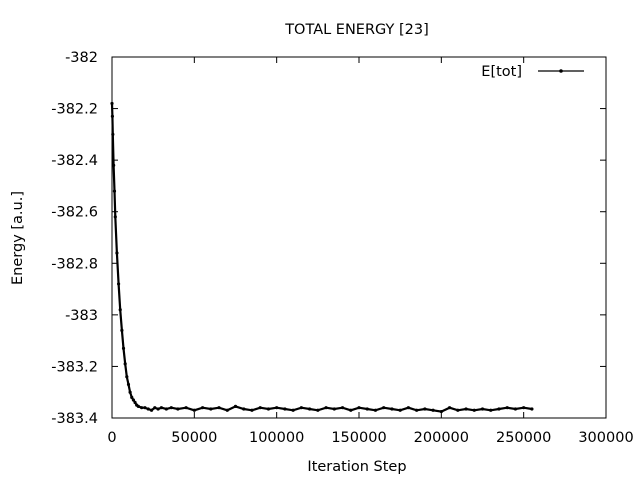 The image size is (640, 480). Describe the element at coordinates (74, 264) in the screenshot. I see `y-tick-label: -382.8` at that location.